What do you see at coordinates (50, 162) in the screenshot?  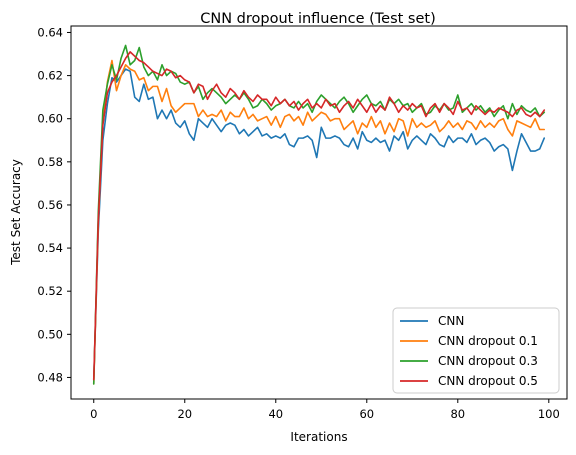 I see `y-tick-label: 0.58` at bounding box center [50, 162].